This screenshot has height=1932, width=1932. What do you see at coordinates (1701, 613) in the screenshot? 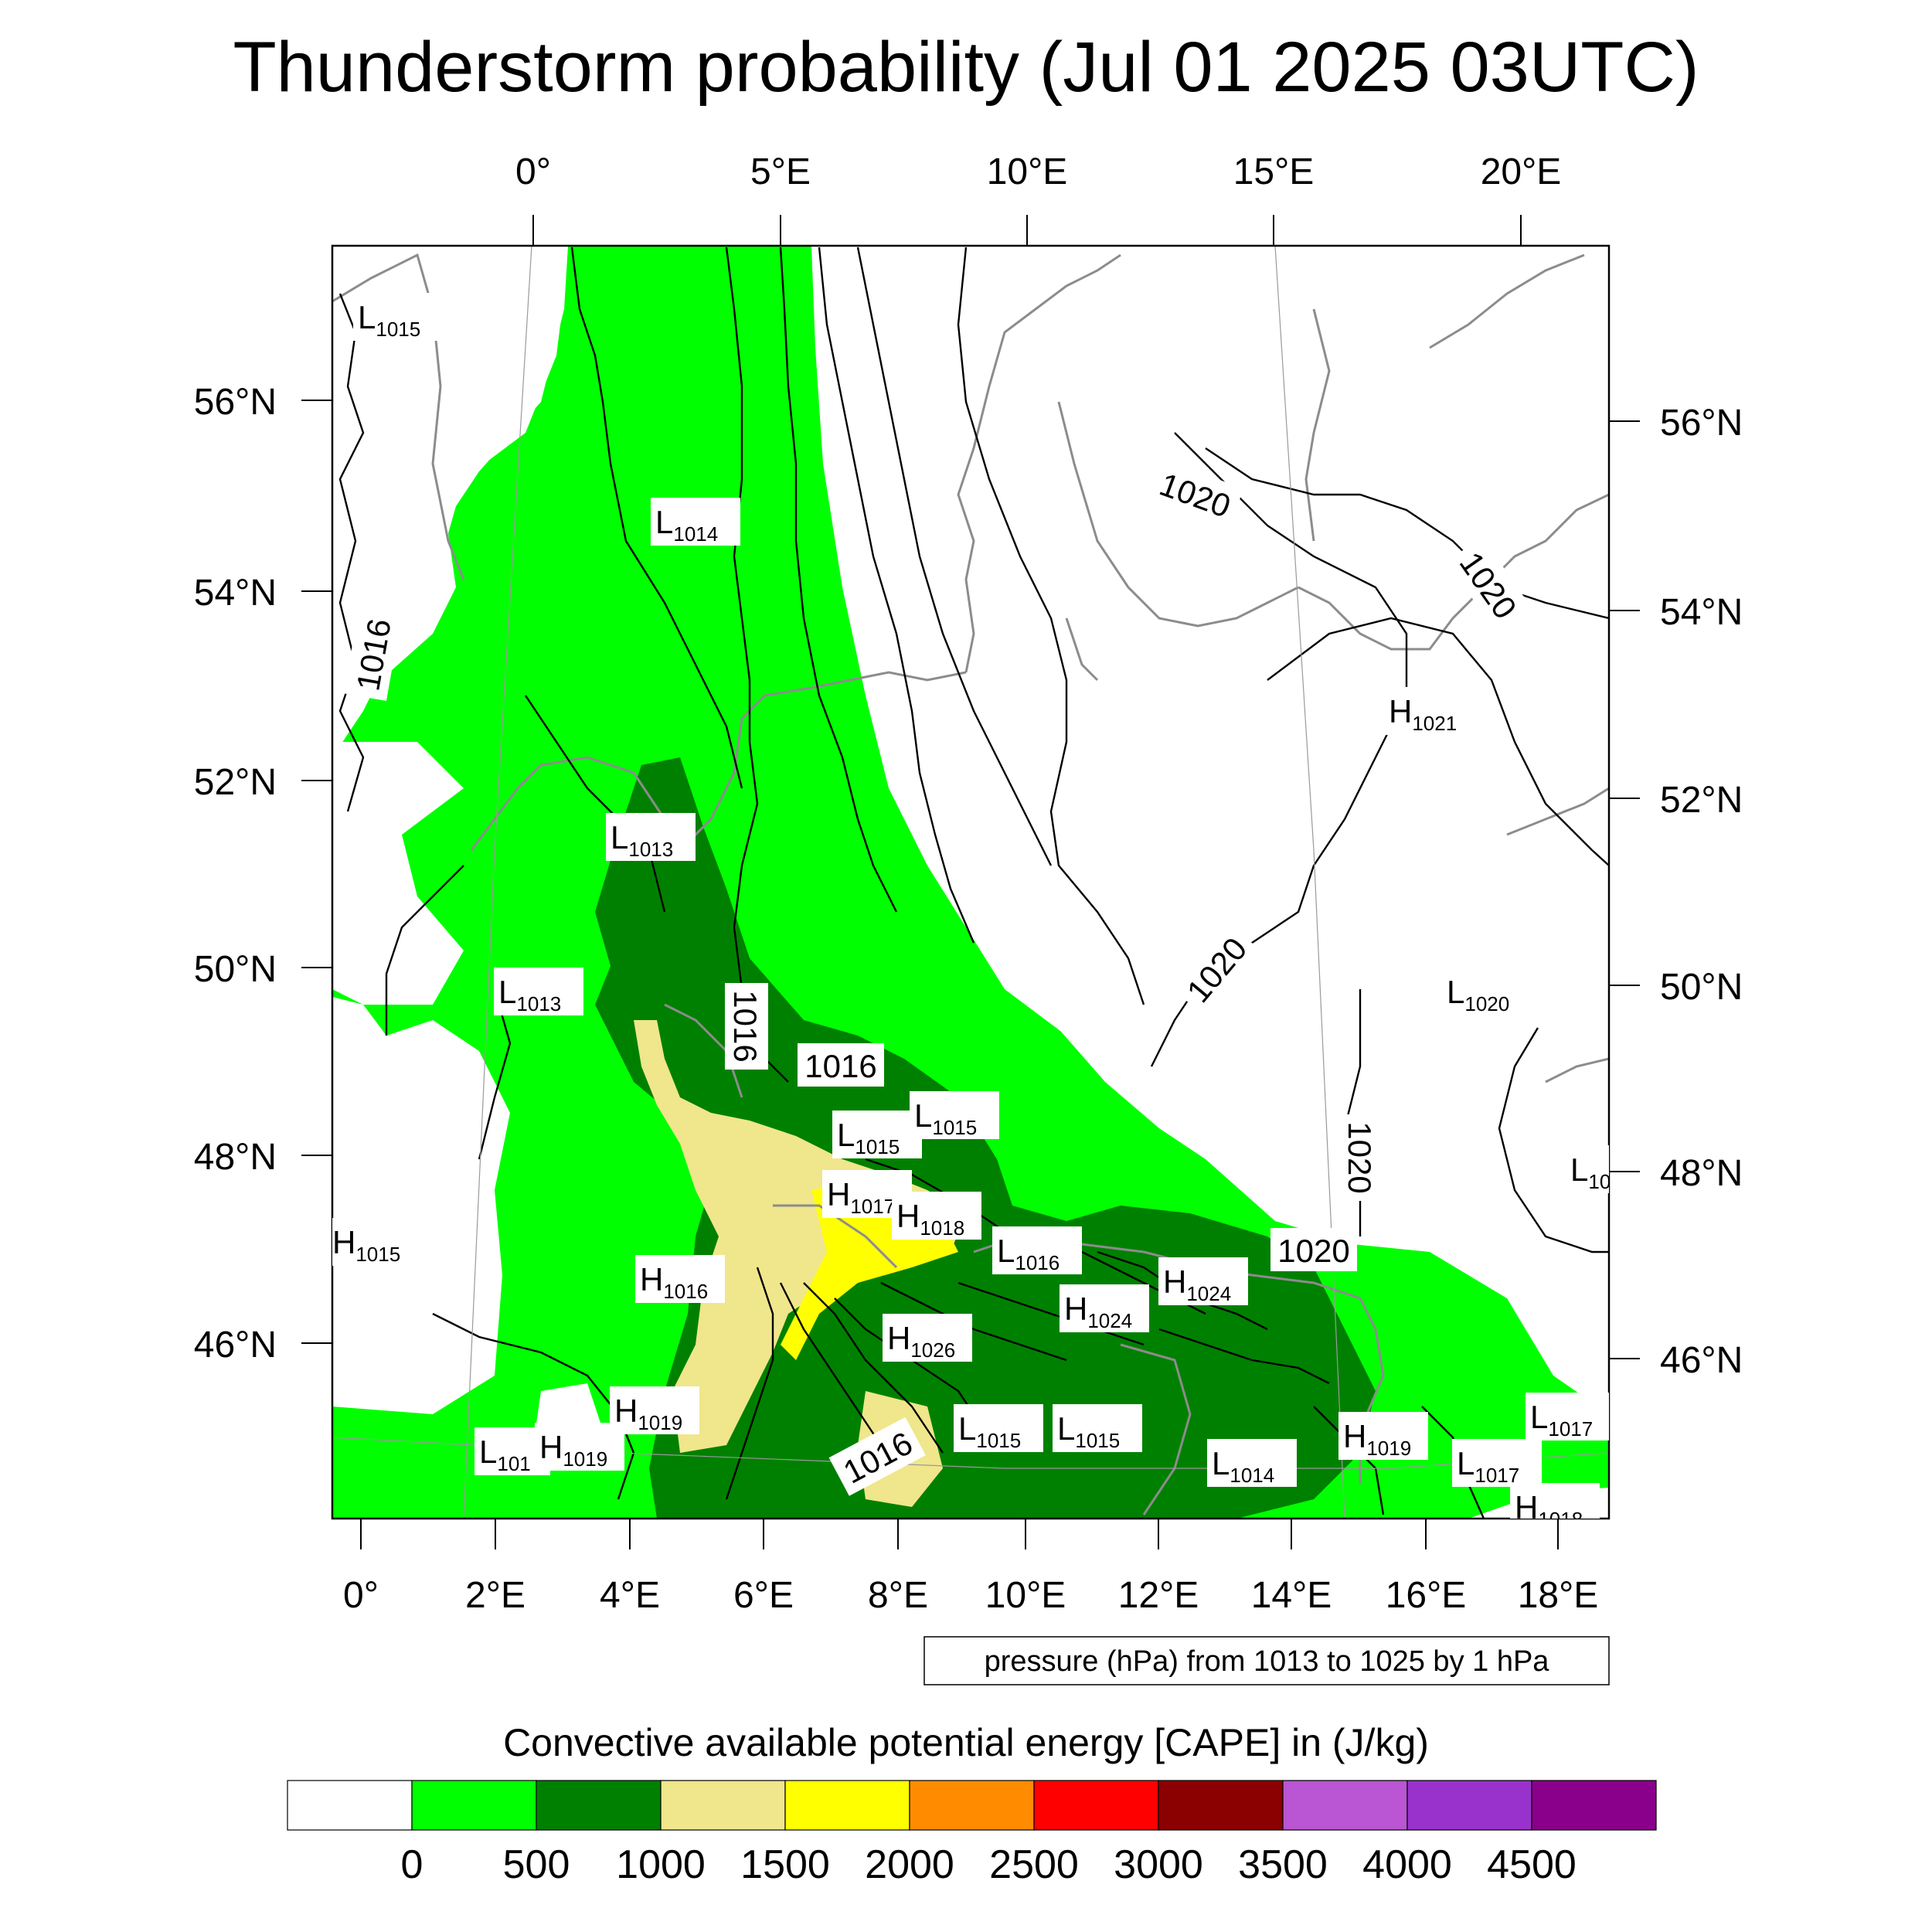
I see `right-lat-tick-label: 54°N` at bounding box center [1701, 613].